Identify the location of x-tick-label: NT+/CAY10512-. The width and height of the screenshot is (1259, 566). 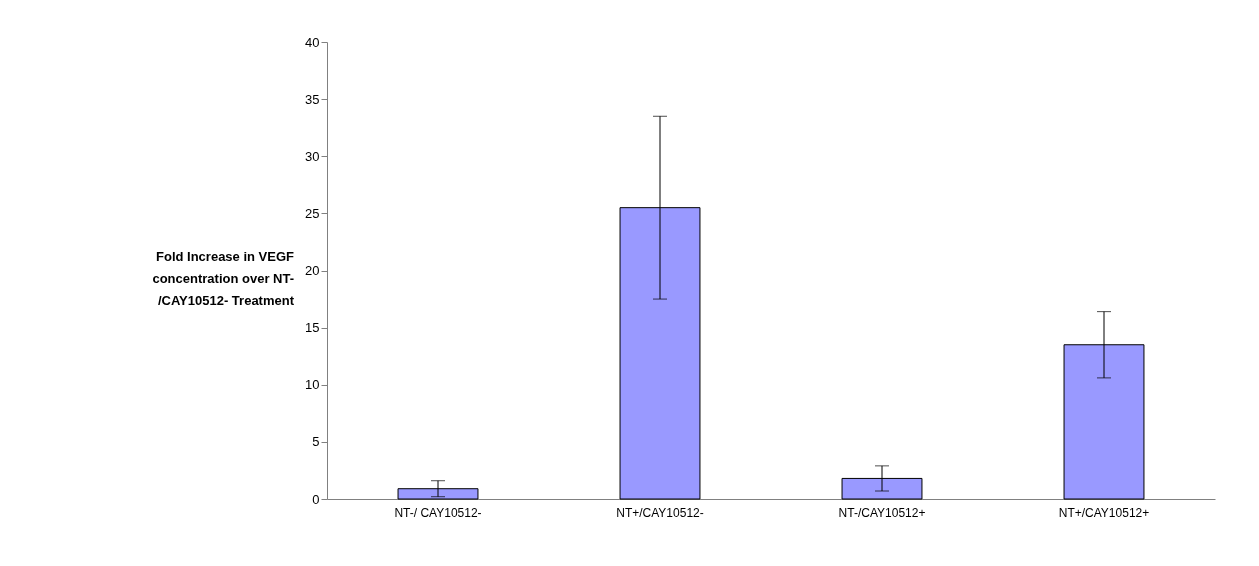
(660, 512).